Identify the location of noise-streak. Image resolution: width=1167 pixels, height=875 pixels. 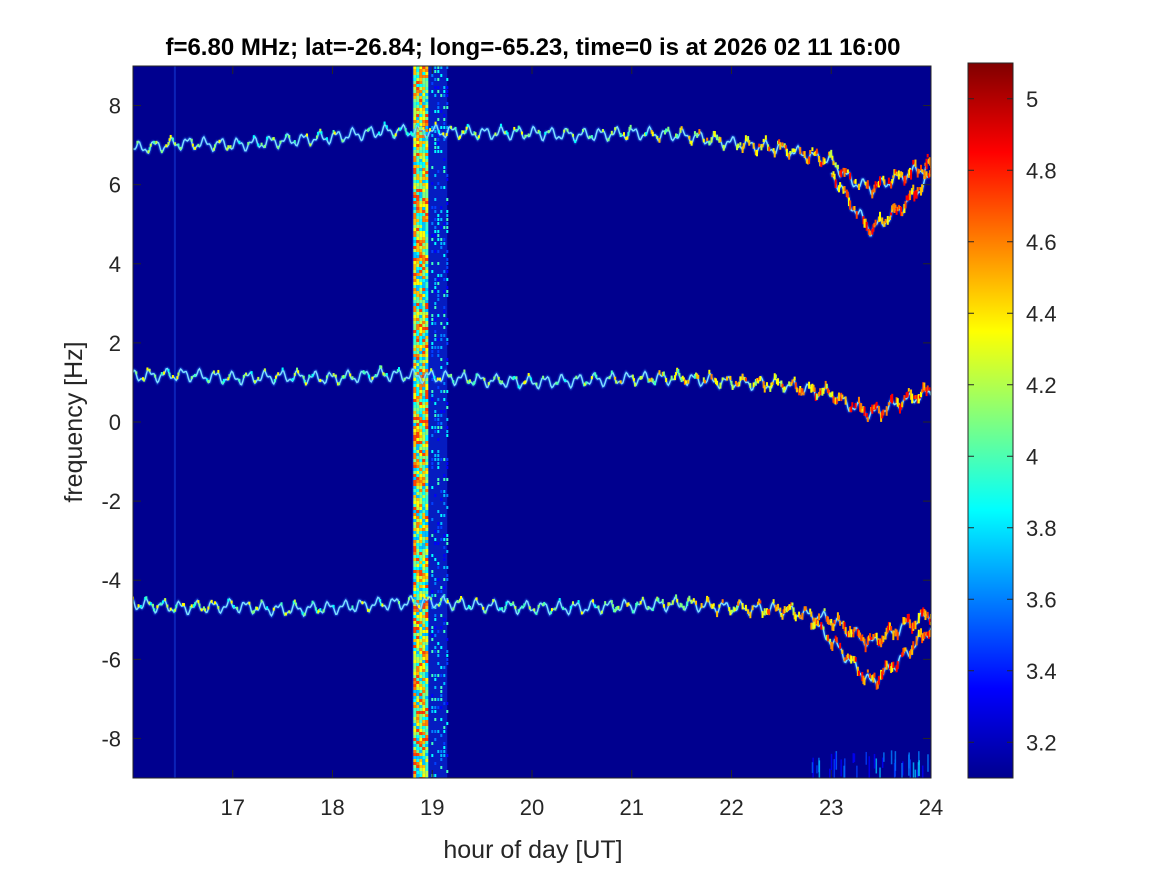
(917, 773).